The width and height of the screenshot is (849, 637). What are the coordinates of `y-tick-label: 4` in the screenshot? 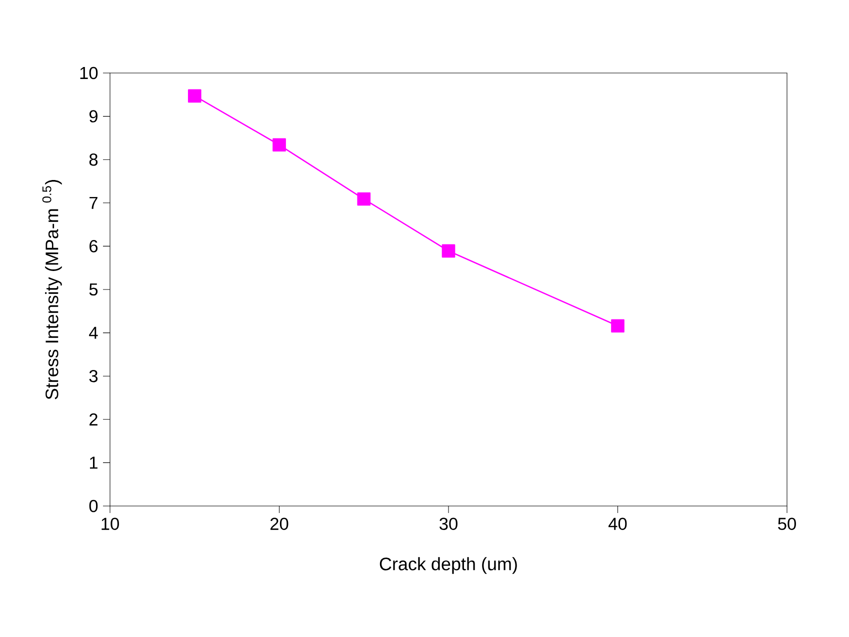 It's located at (93, 332).